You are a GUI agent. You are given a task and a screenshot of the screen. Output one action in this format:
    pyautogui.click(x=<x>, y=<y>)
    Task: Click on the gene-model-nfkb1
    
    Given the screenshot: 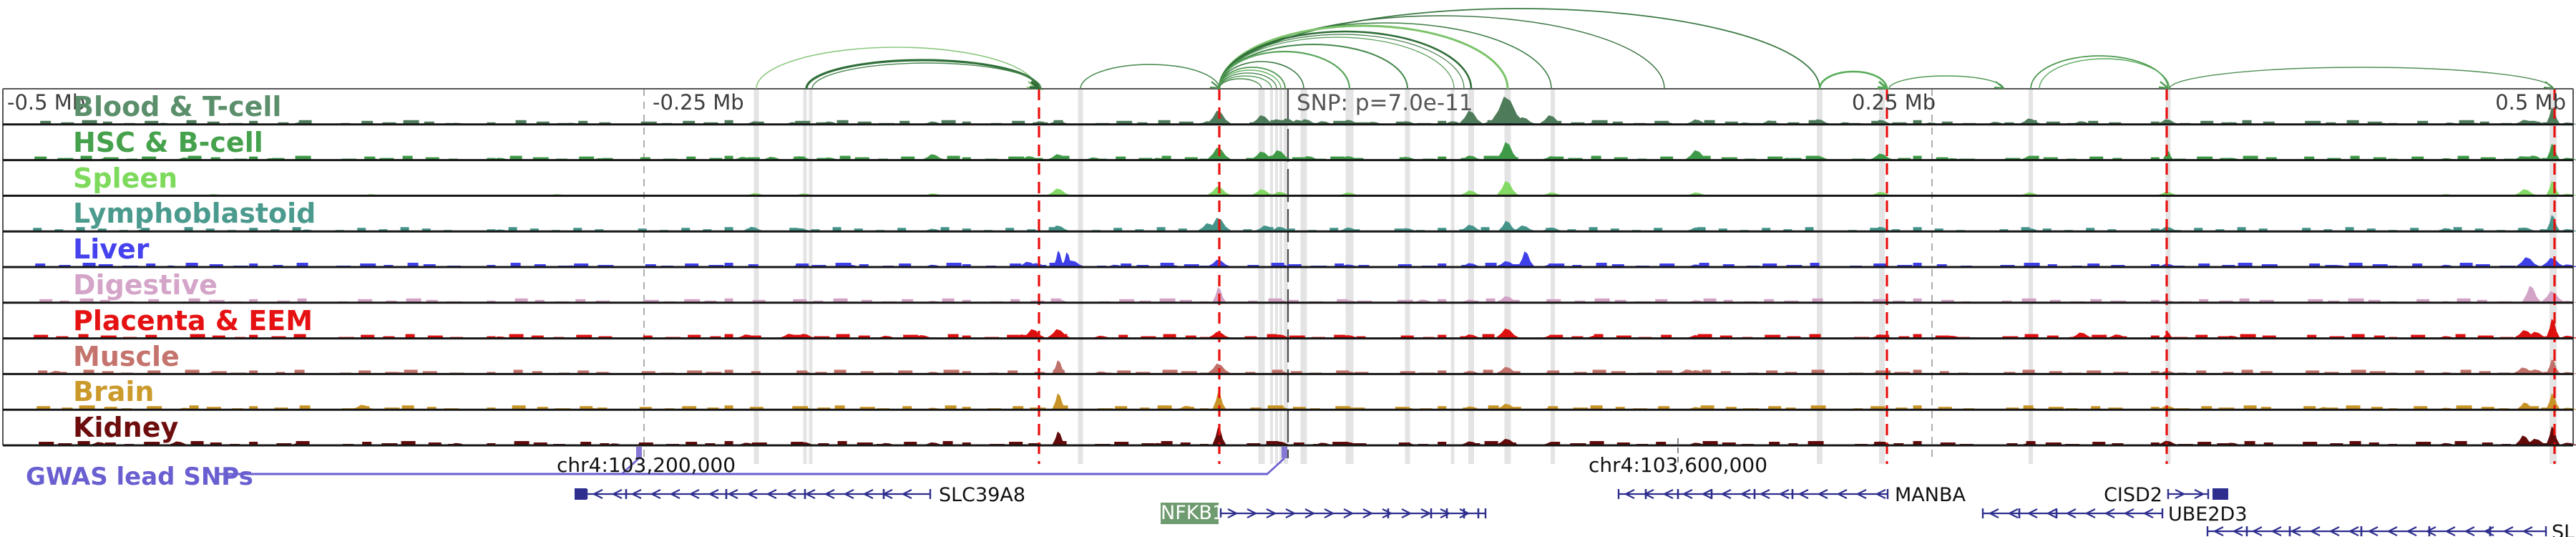 What is the action you would take?
    pyautogui.click(x=1353, y=513)
    